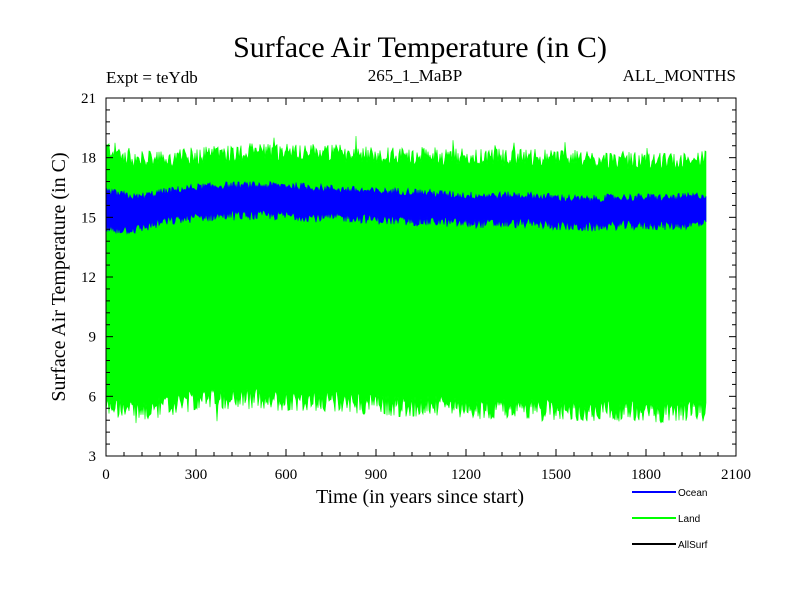 The image size is (800, 600). I want to click on subtitle-right: ALL_MONTHS, so click(679, 75).